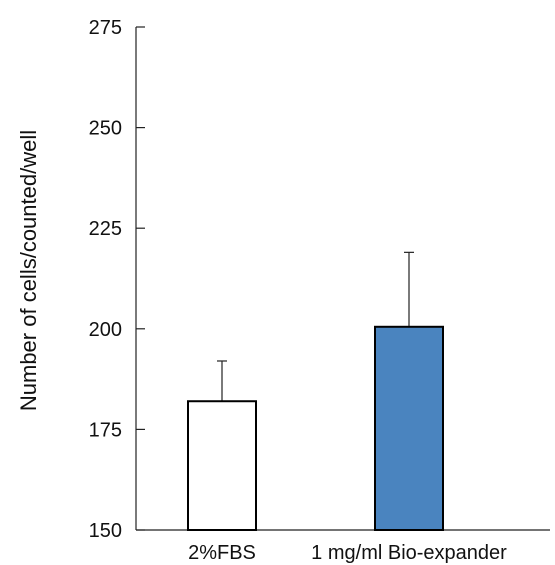 This screenshot has height=565, width=555. What do you see at coordinates (105, 129) in the screenshot?
I see `y-tick-label: 250` at bounding box center [105, 129].